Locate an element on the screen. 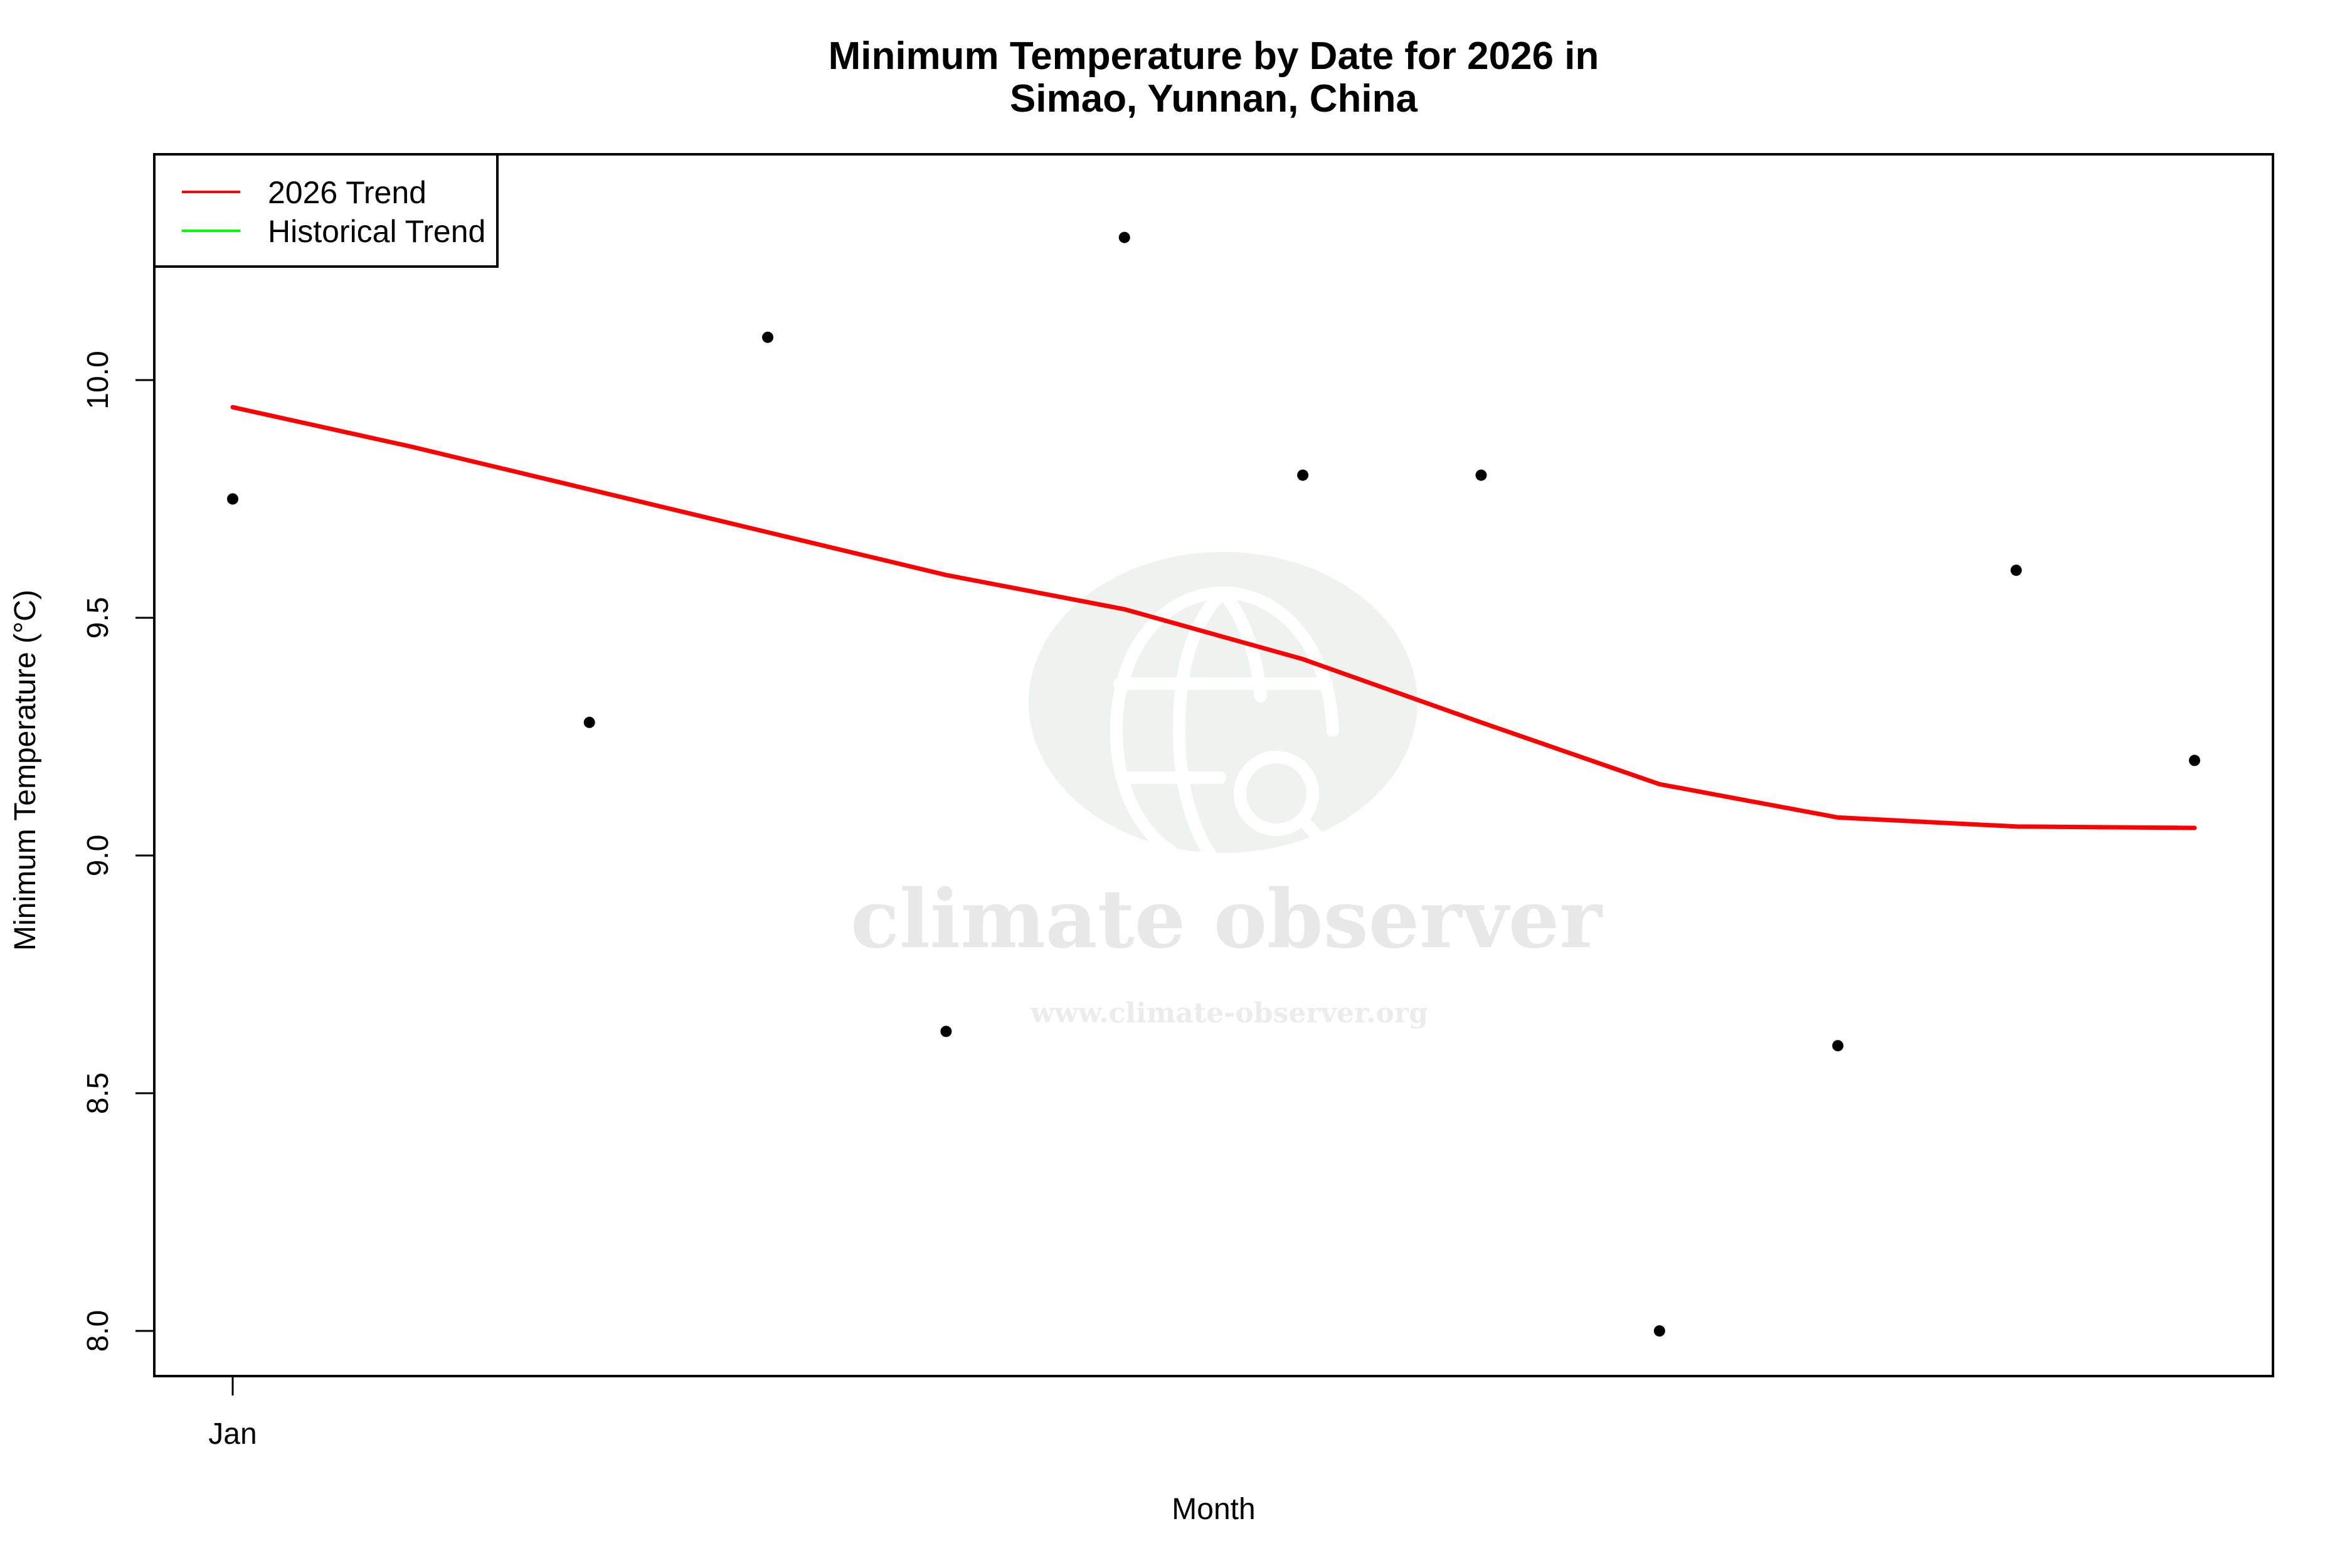  watermark-brand-text: climate observer is located at coordinates (1226, 919).